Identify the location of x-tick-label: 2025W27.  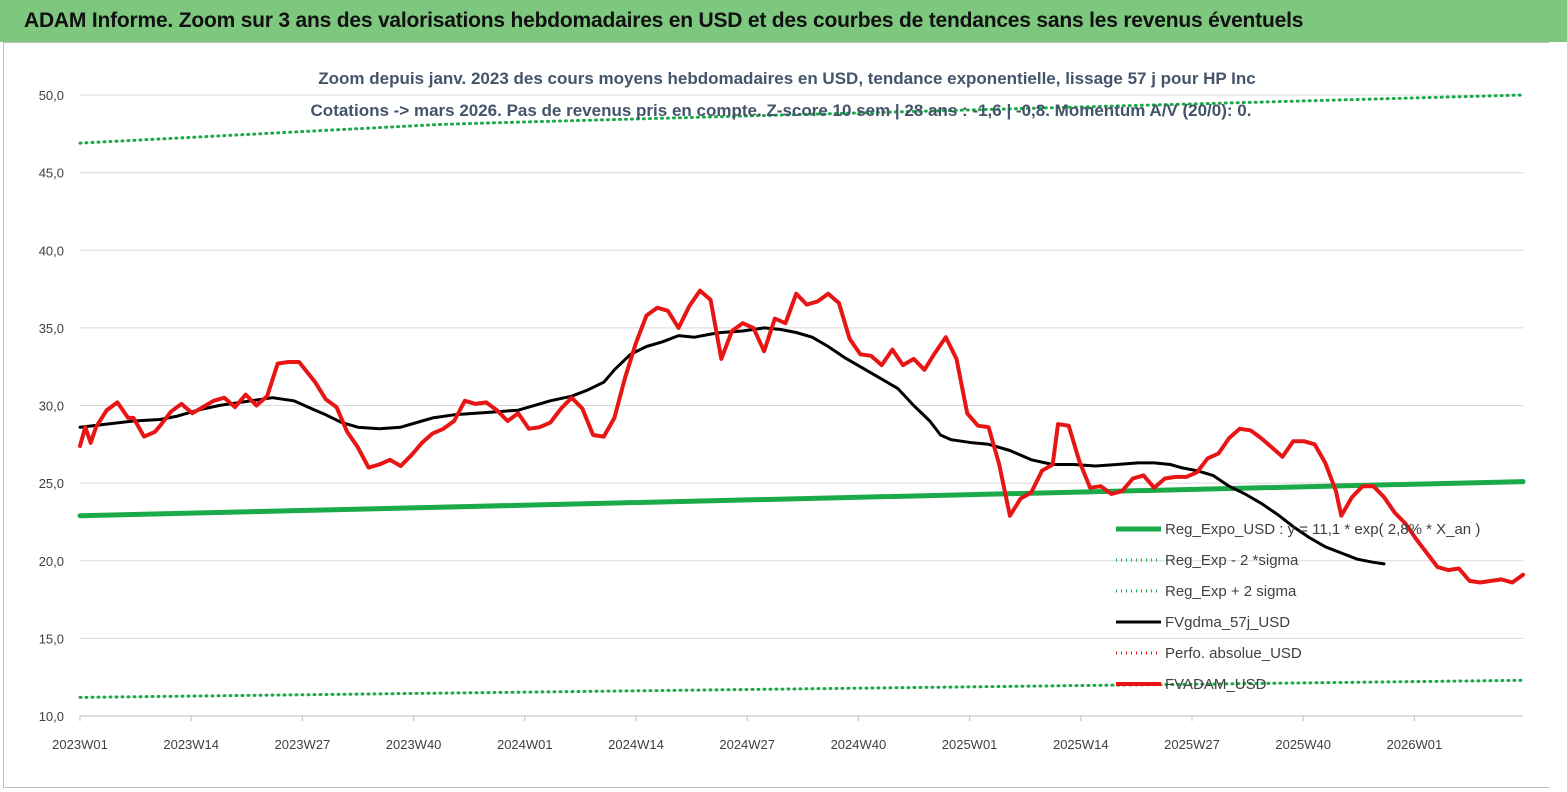
(1192, 744).